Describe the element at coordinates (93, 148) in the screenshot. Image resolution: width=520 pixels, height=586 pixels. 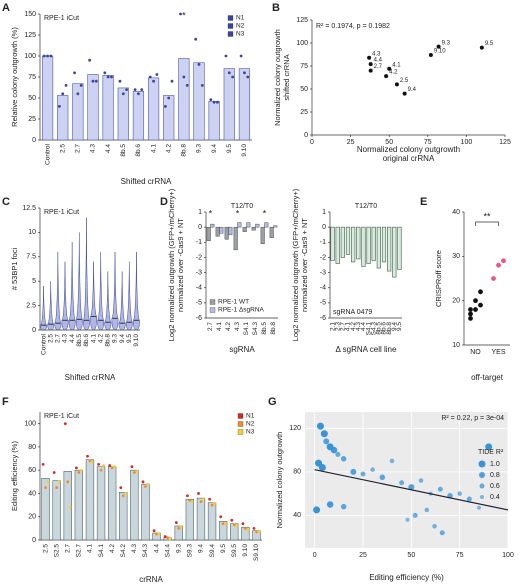
I see `x-tick-label: 4.3` at that location.